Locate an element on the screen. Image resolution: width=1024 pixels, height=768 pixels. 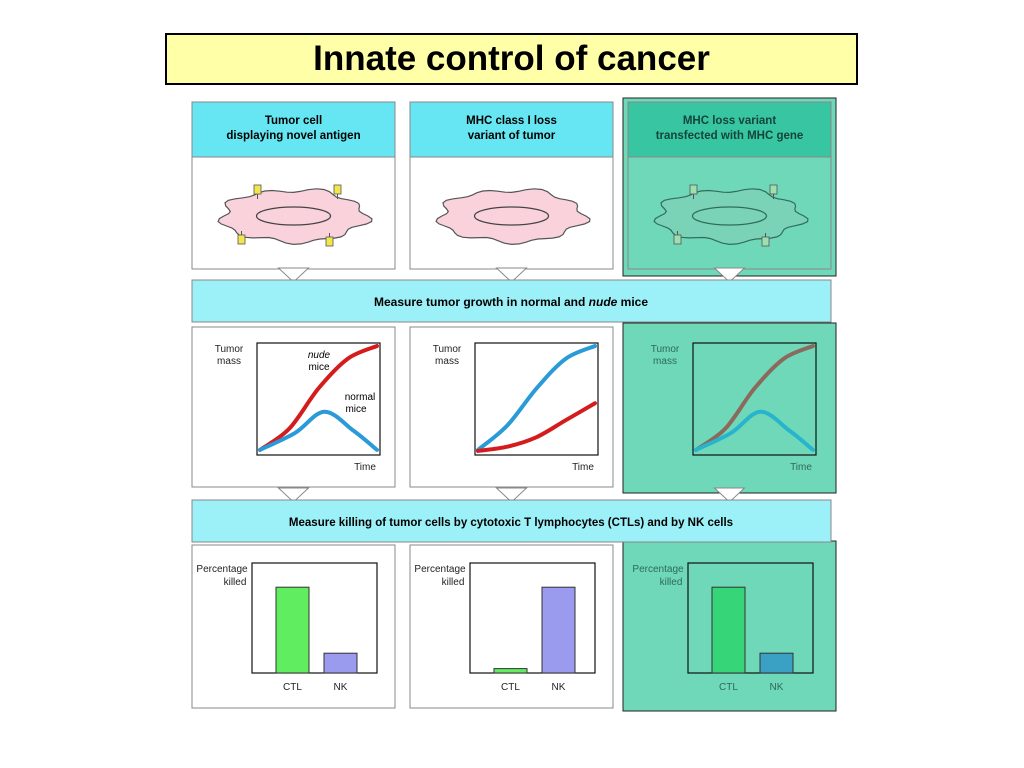
slide-title: Innate control of cancer is located at coordinates (511, 58).